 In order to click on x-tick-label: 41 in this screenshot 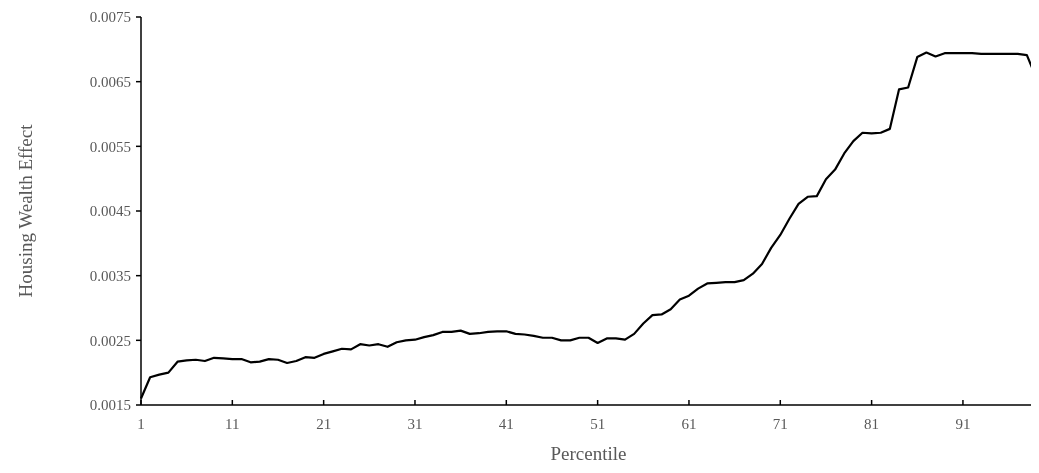, I will do `click(506, 424)`.